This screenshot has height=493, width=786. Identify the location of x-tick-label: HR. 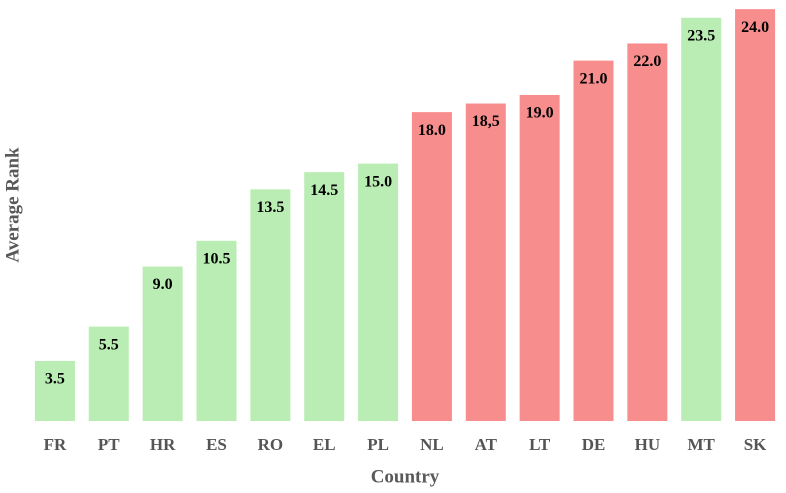
(163, 444).